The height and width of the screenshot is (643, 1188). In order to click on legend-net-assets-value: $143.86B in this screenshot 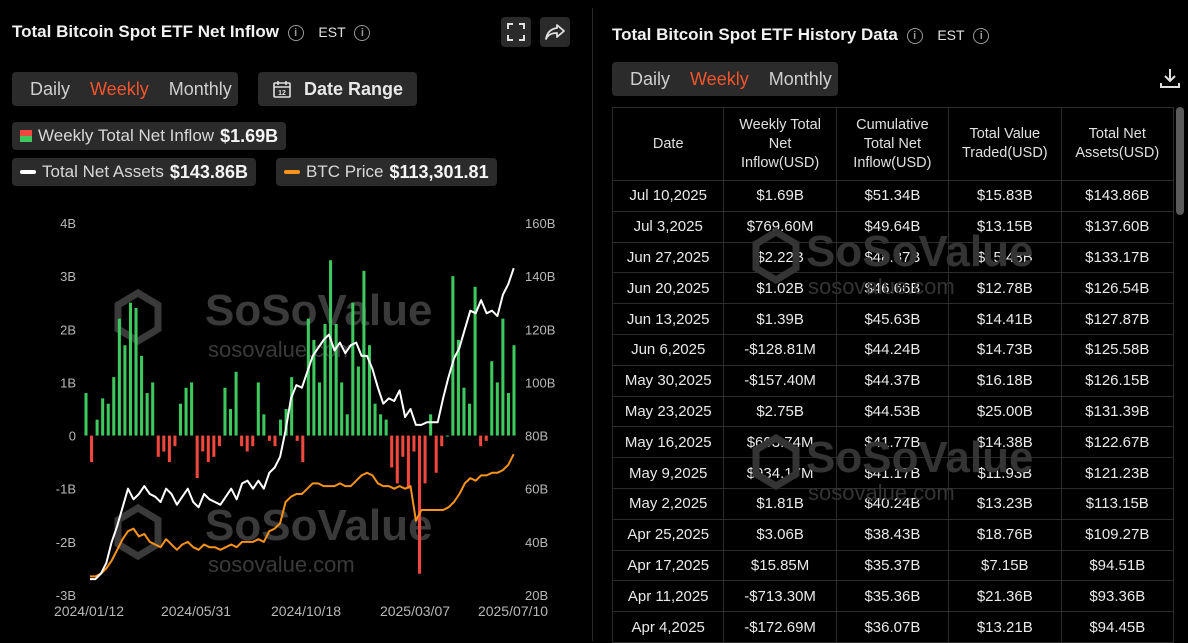, I will do `click(208, 171)`.